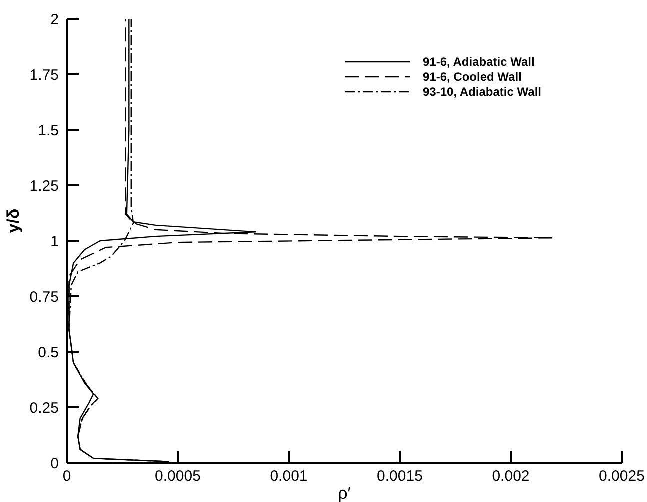 The height and width of the screenshot is (502, 647). What do you see at coordinates (54, 463) in the screenshot?
I see `y-tick-label: 0` at bounding box center [54, 463].